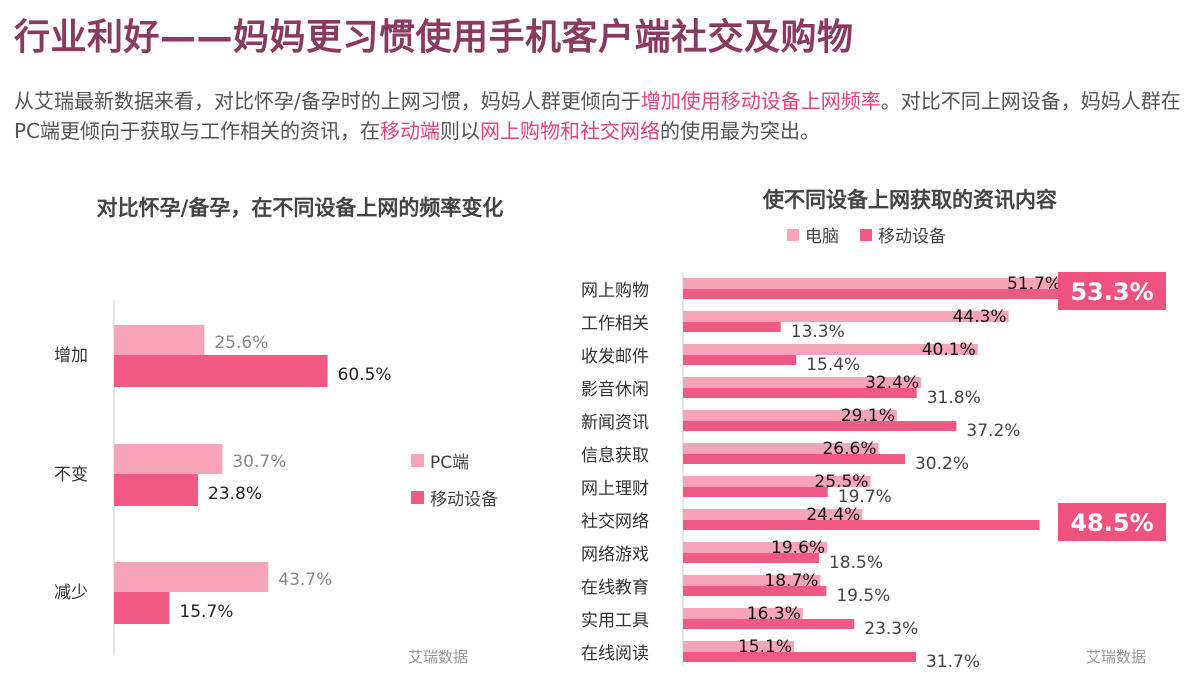  I want to click on intro-text-3: 则以, so click(460, 131).